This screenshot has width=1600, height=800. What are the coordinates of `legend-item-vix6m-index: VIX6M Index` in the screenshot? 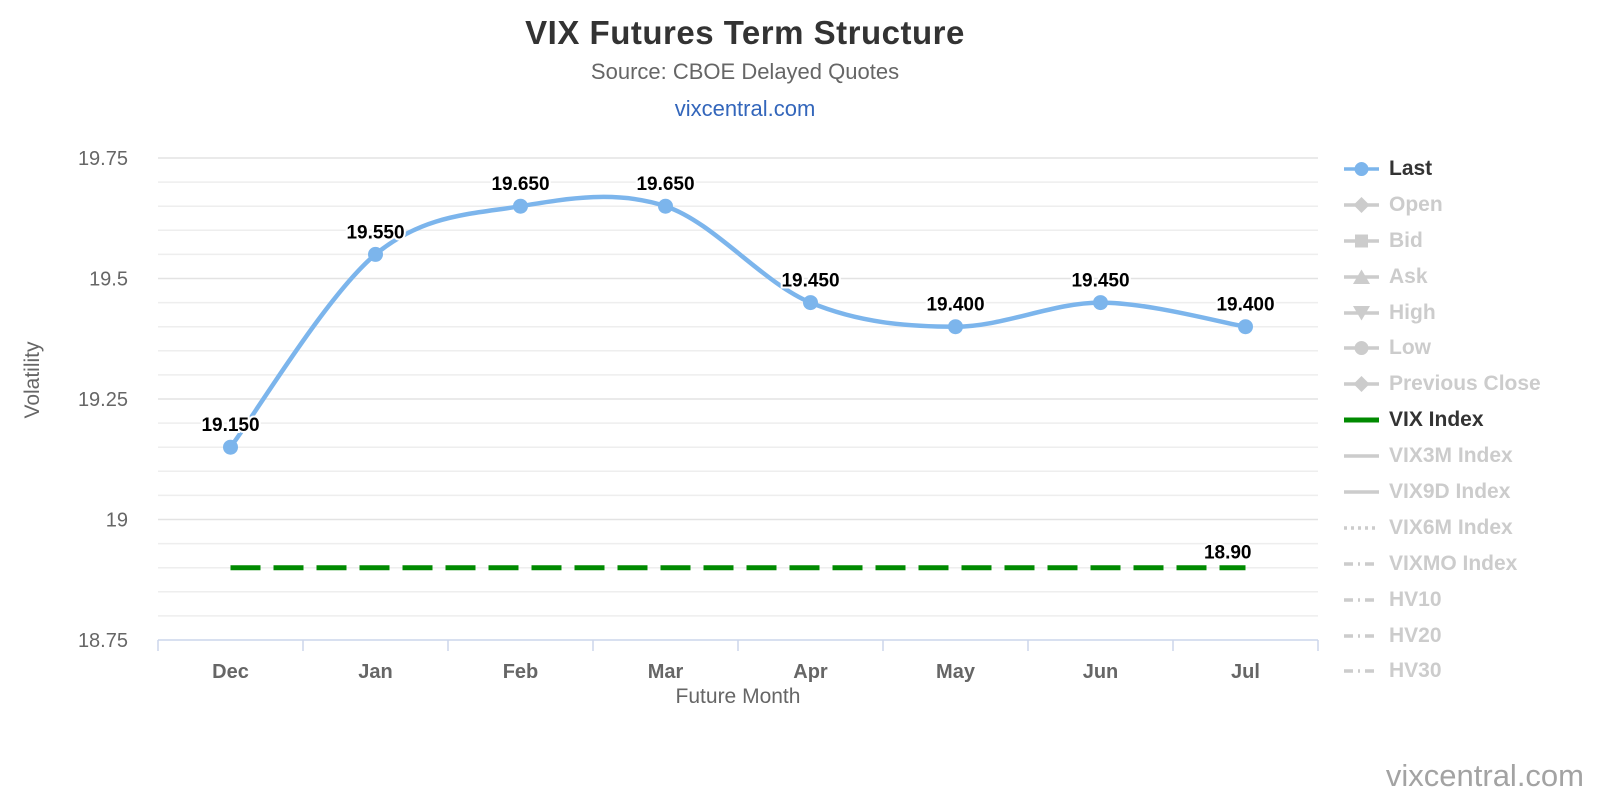 It's located at (1442, 528).